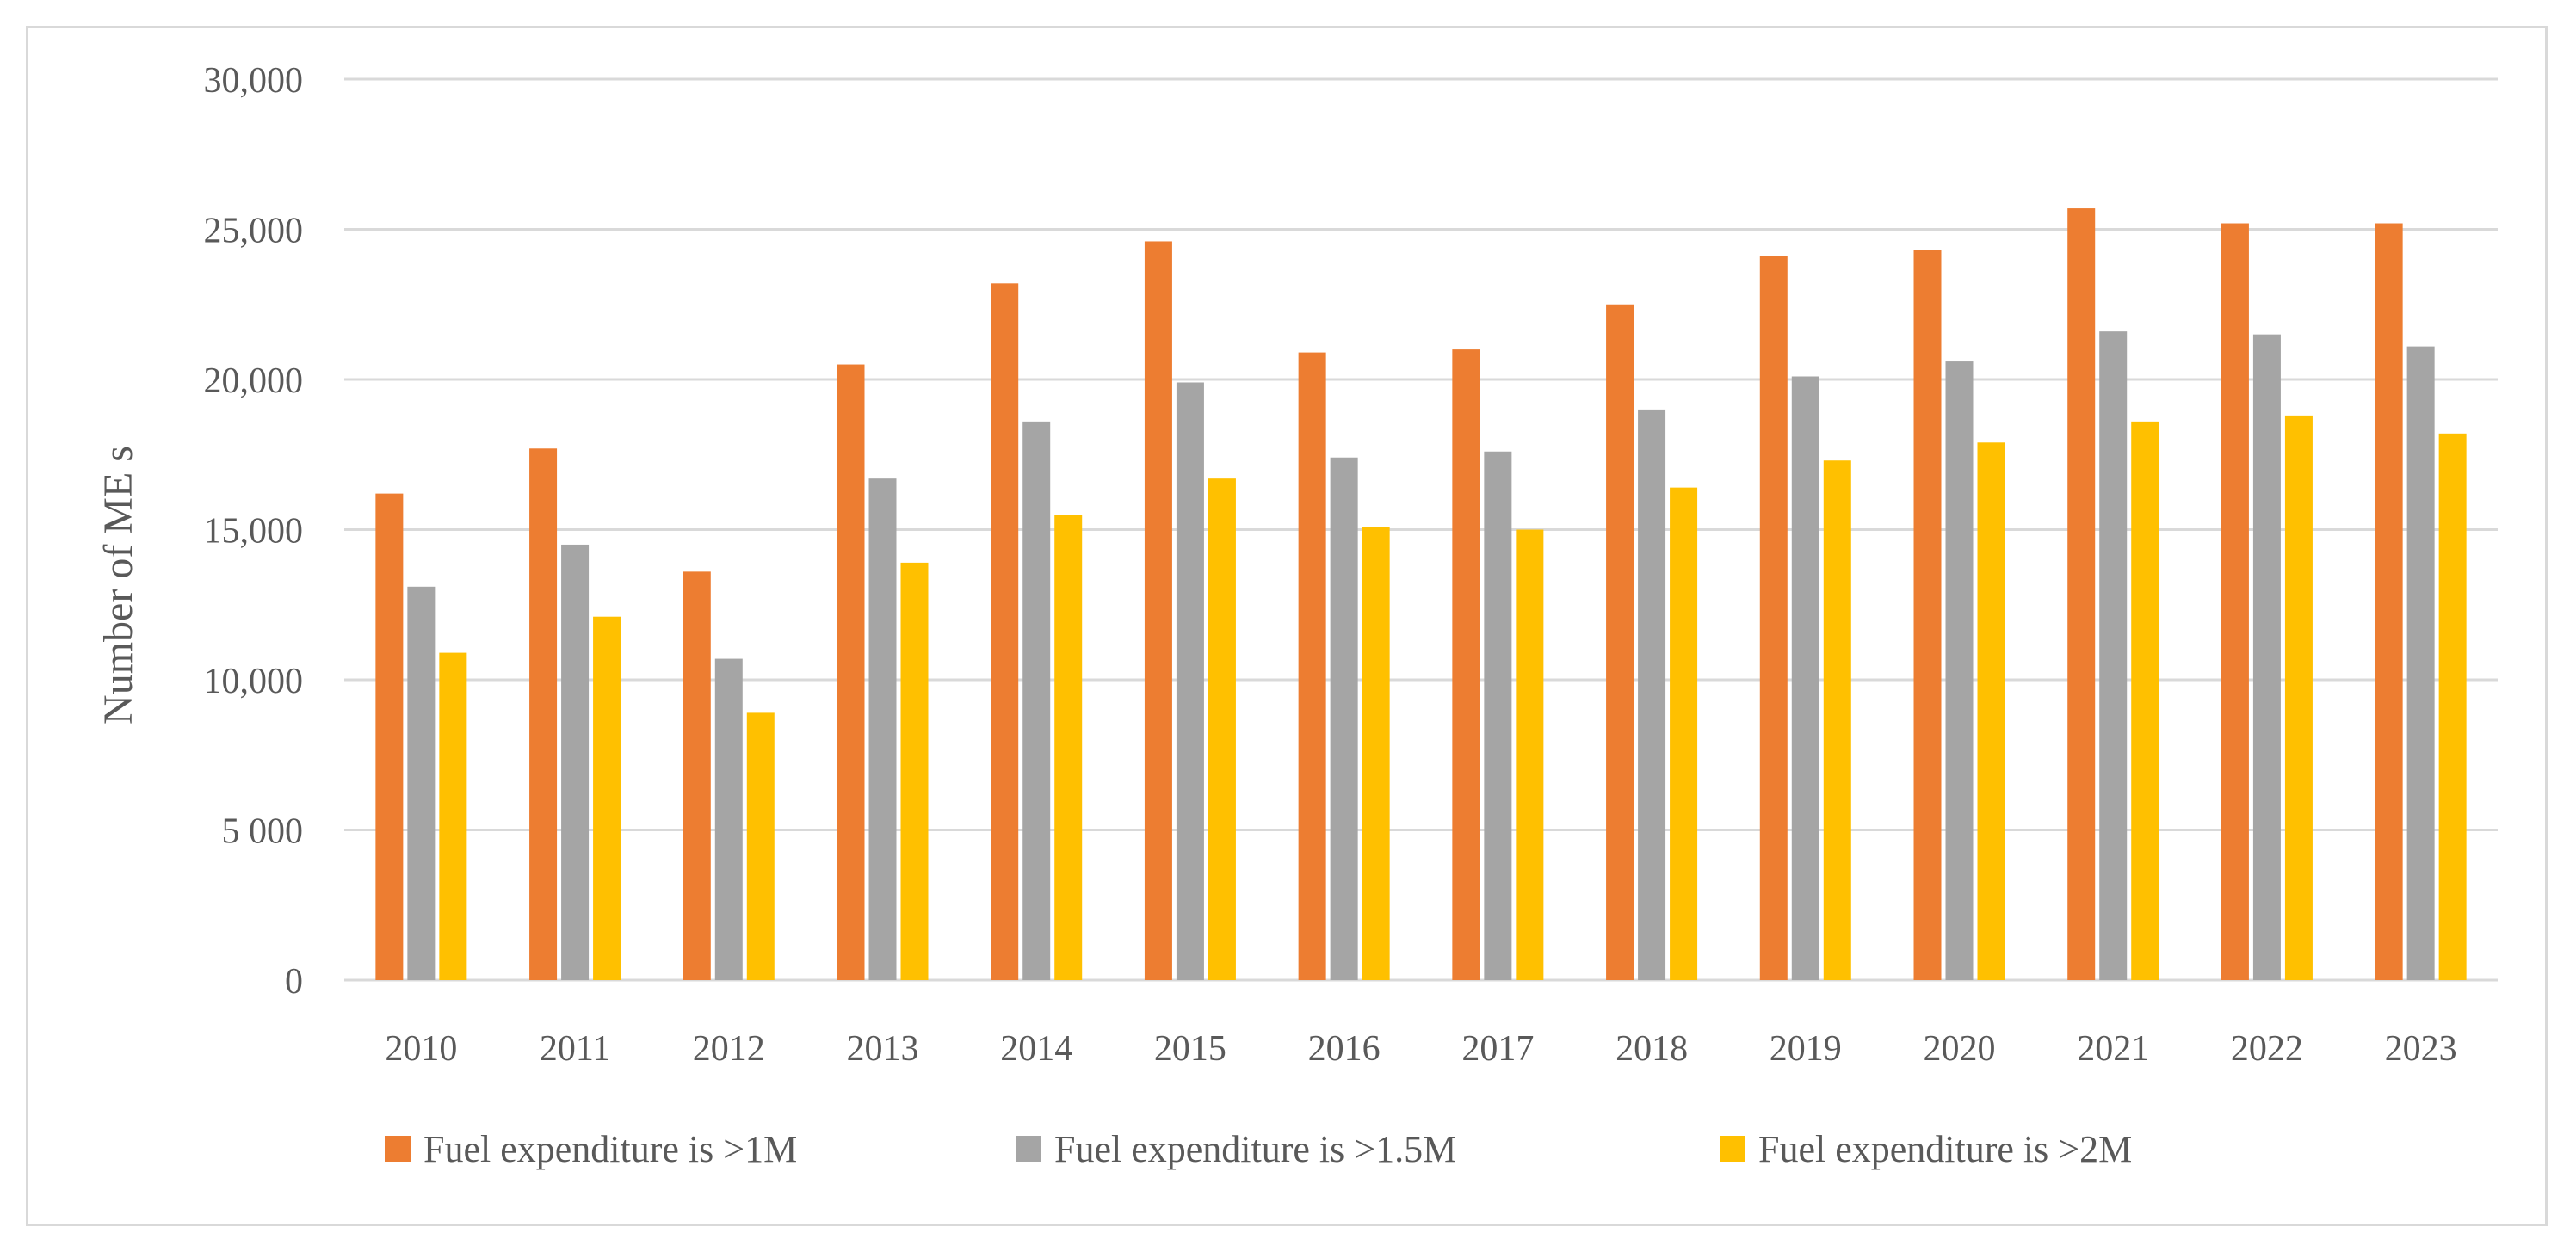 Image resolution: width=2576 pixels, height=1252 pixels. Describe the element at coordinates (1190, 1049) in the screenshot. I see `x-tick-label: 2015` at that location.